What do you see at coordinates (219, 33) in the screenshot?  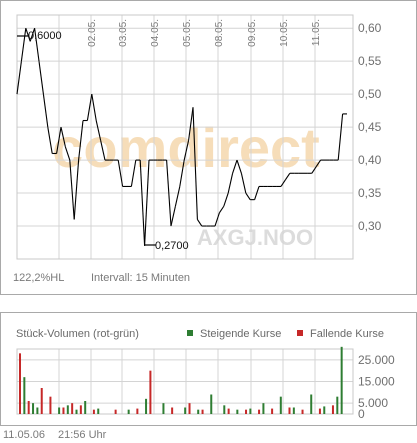 I see `price-x-tick-label: 08.05.` at bounding box center [219, 33].